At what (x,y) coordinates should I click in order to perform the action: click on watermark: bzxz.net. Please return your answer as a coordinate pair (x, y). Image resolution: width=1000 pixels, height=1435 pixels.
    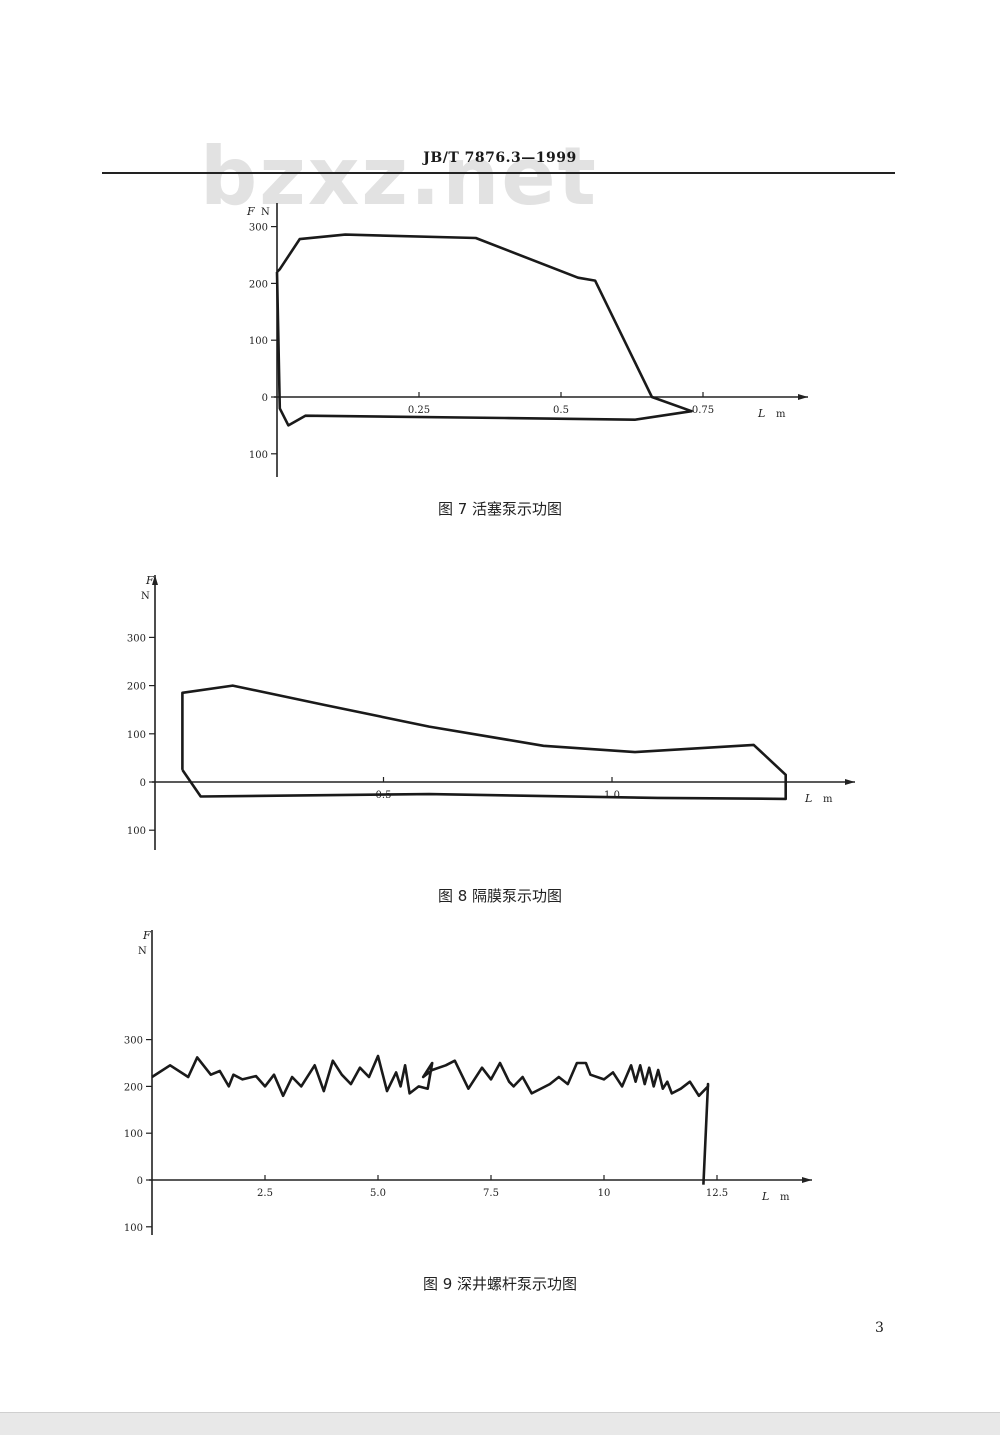
    Looking at the image, I should click on (399, 176).